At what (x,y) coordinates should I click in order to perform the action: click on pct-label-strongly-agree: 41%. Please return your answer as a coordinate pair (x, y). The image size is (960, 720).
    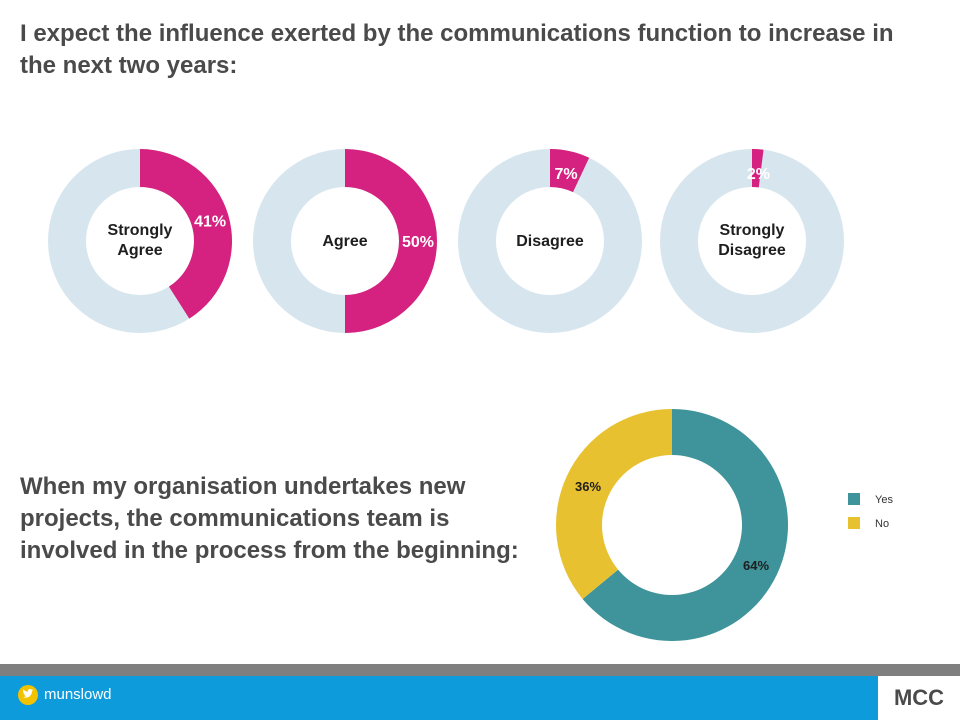
    Looking at the image, I should click on (210, 222).